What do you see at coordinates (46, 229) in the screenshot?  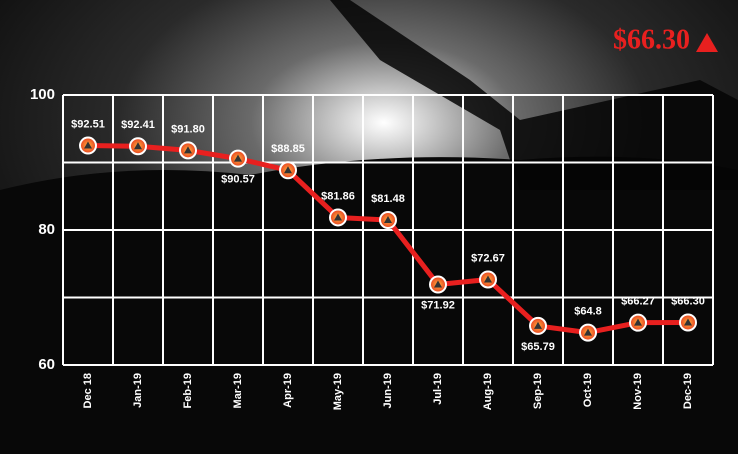 I see `y-tick-label: 80` at bounding box center [46, 229].